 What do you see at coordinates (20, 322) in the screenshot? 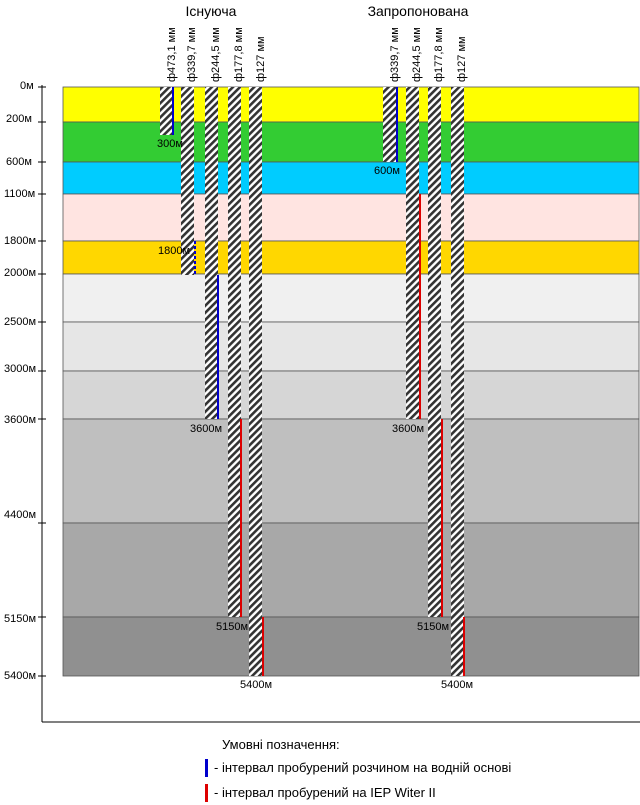
I see `depth-label-2500: 2500м` at bounding box center [20, 322].